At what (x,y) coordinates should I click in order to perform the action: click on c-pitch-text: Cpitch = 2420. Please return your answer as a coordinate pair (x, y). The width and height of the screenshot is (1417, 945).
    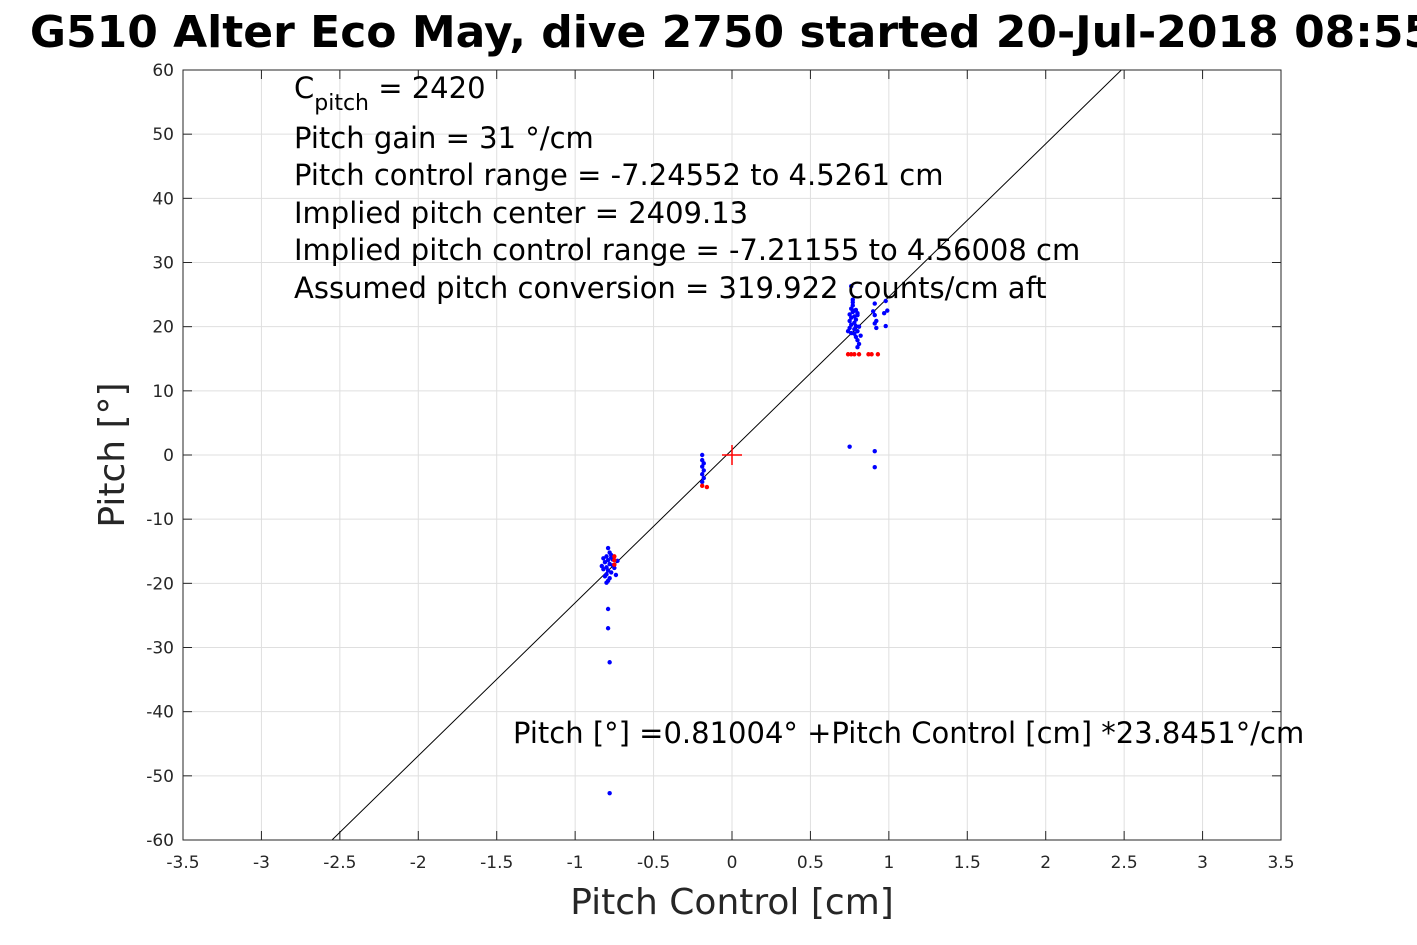
    Looking at the image, I should click on (390, 93).